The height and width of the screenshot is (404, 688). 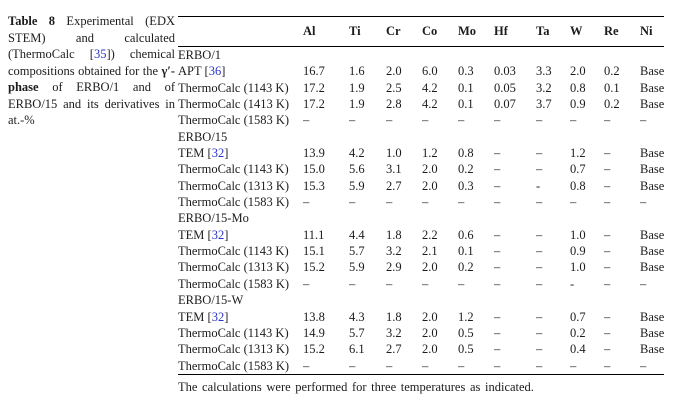 I want to click on value-cell: 0.03, so click(x=505, y=71).